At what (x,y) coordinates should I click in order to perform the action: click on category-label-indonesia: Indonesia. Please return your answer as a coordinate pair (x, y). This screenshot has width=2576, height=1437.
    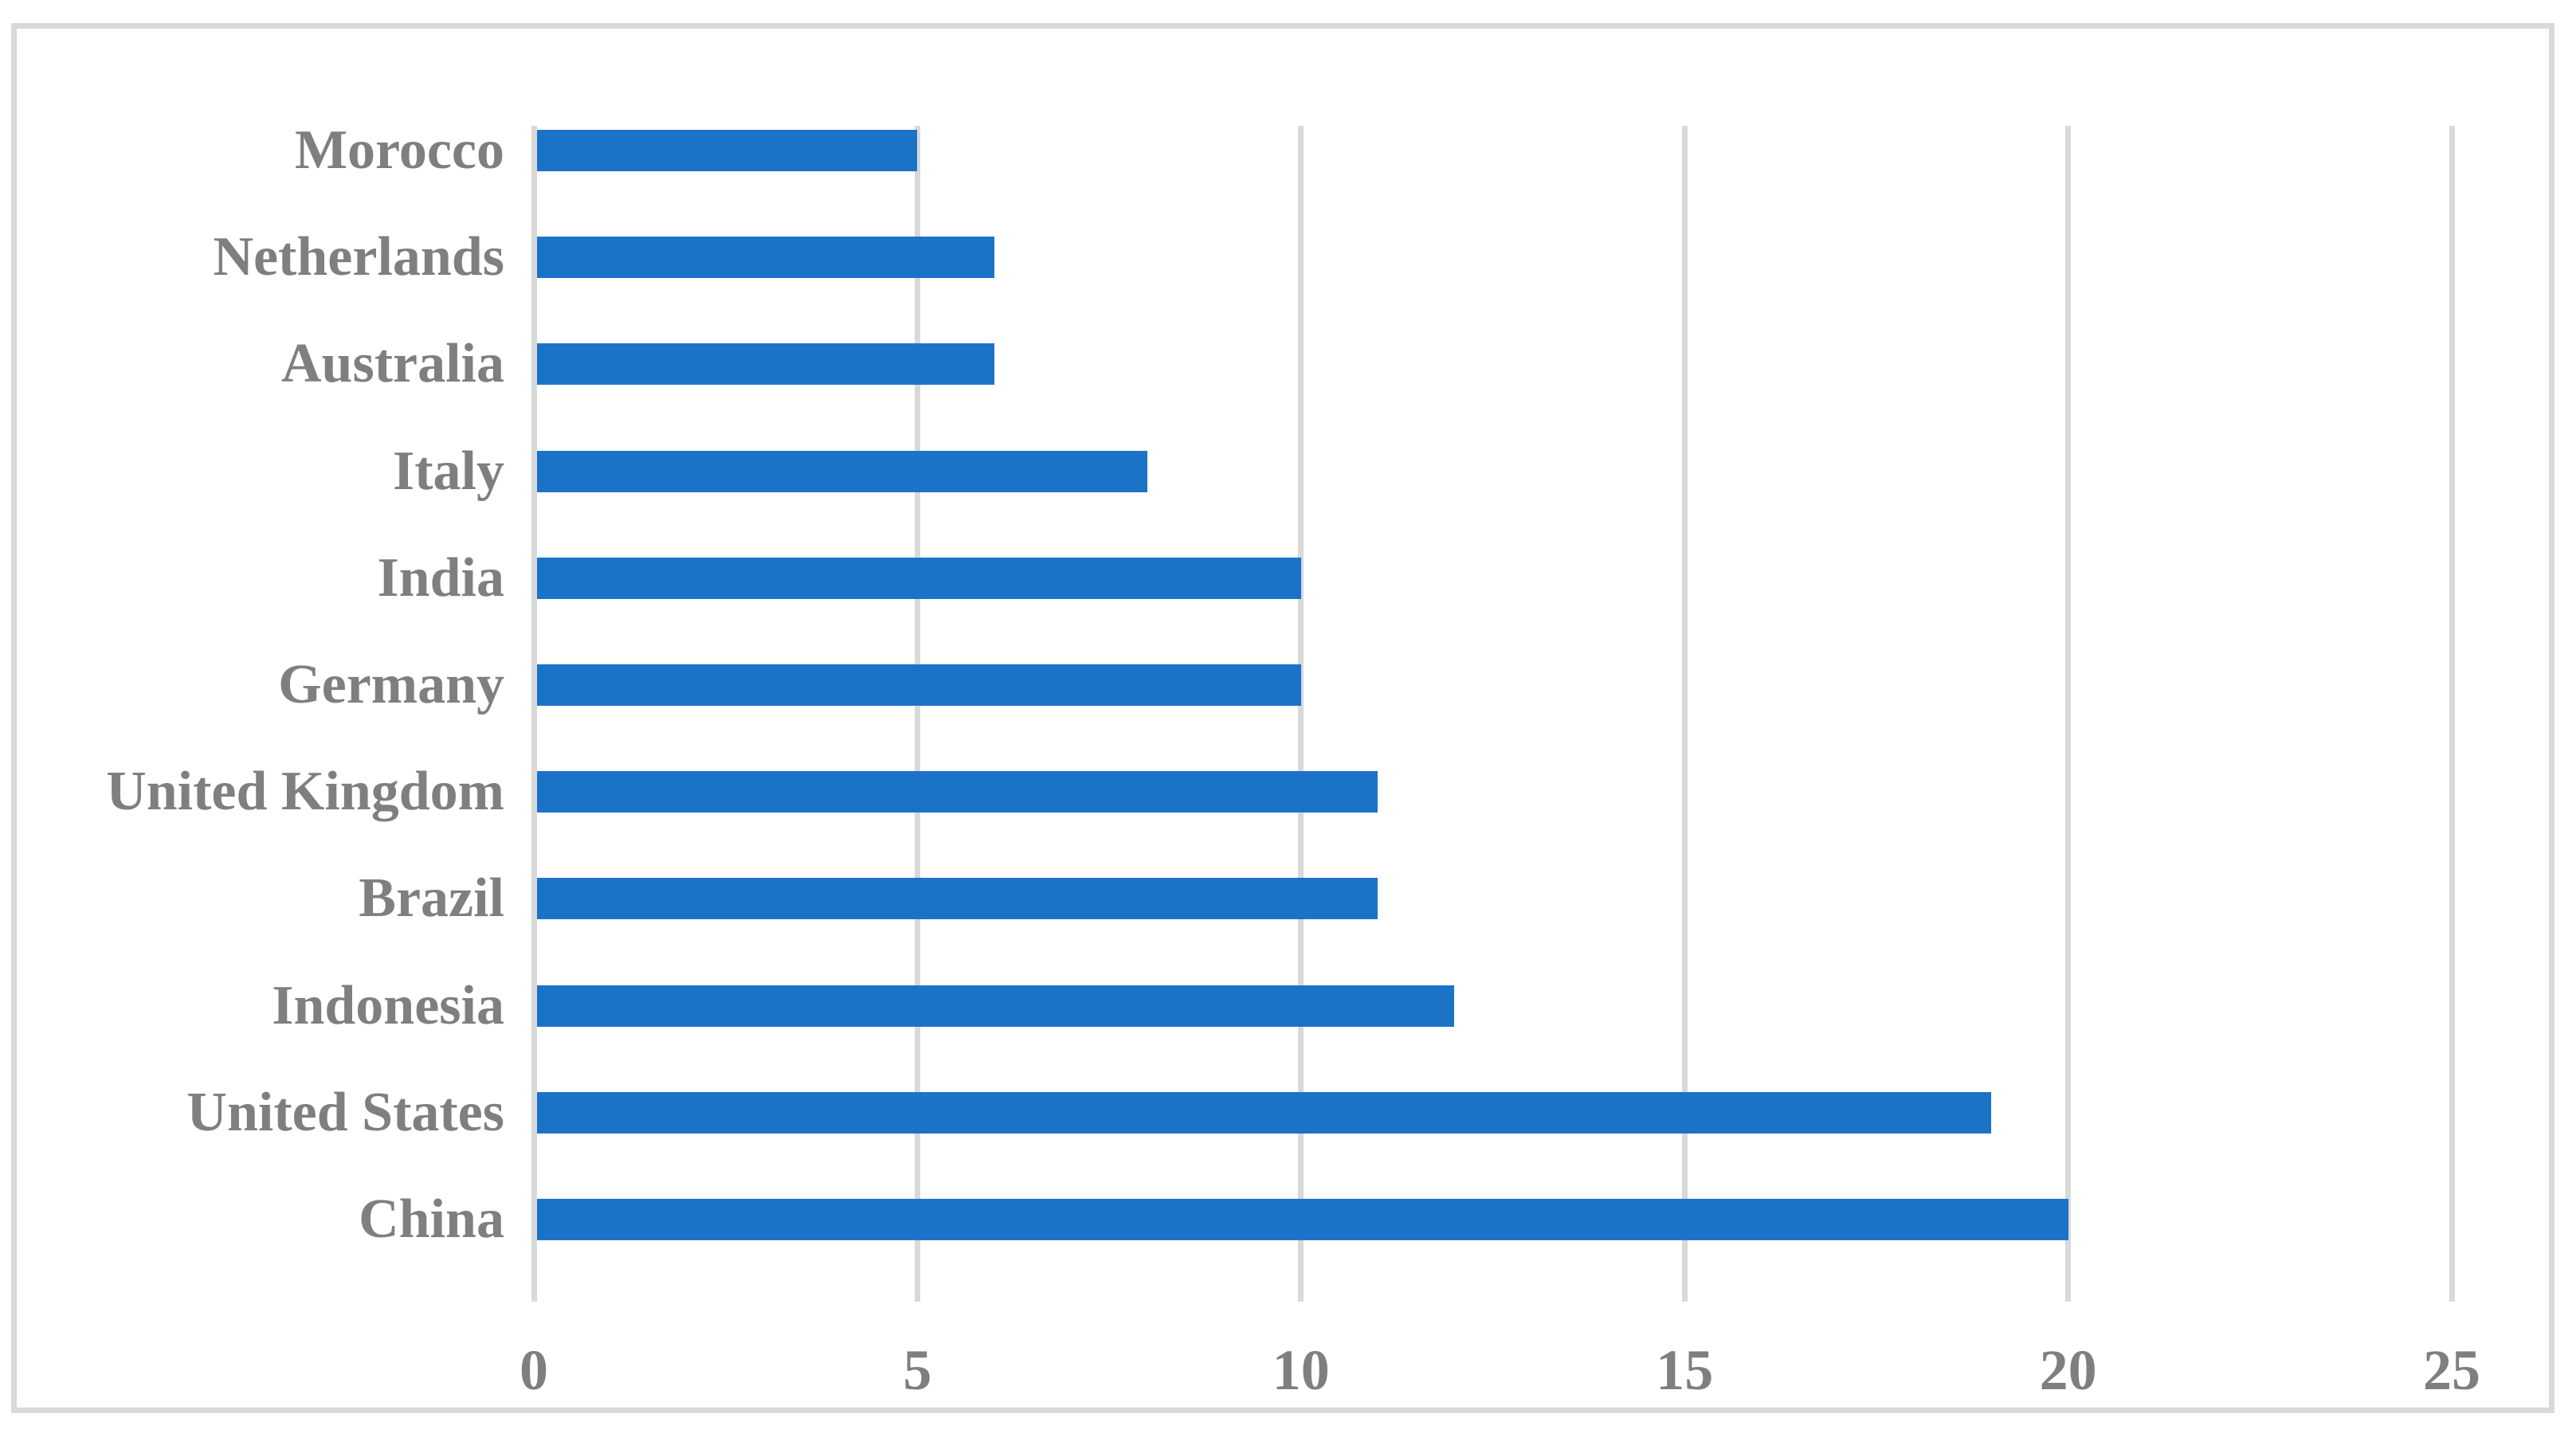
    Looking at the image, I should click on (388, 1005).